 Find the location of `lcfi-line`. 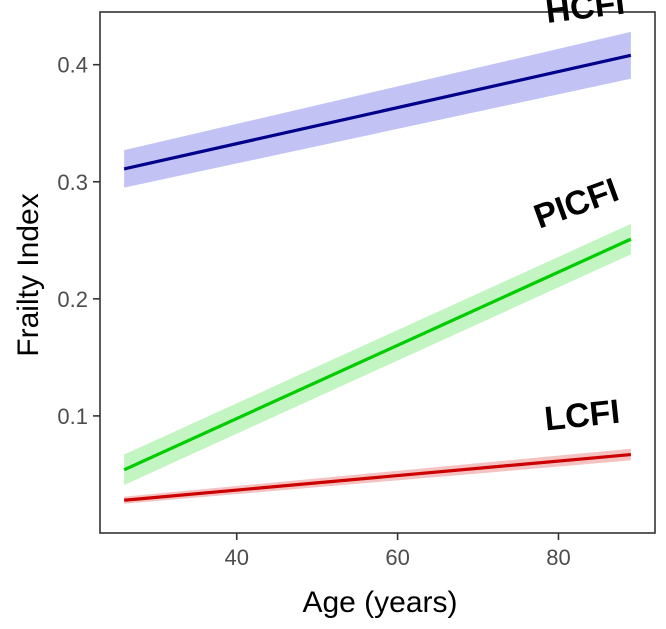

lcfi-line is located at coordinates (377, 477).